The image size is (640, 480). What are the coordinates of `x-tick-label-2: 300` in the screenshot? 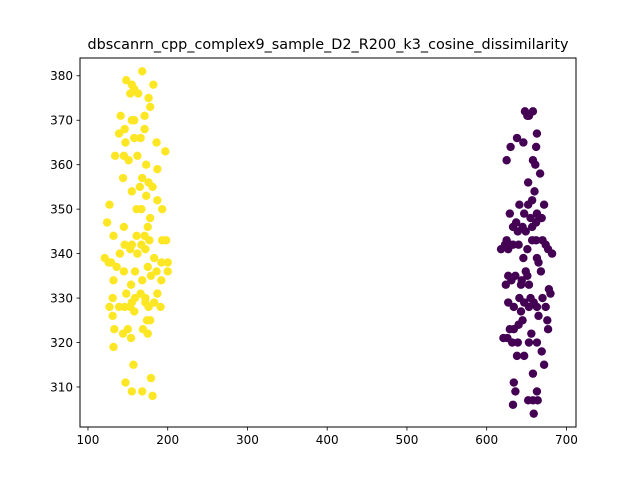 It's located at (247, 440).